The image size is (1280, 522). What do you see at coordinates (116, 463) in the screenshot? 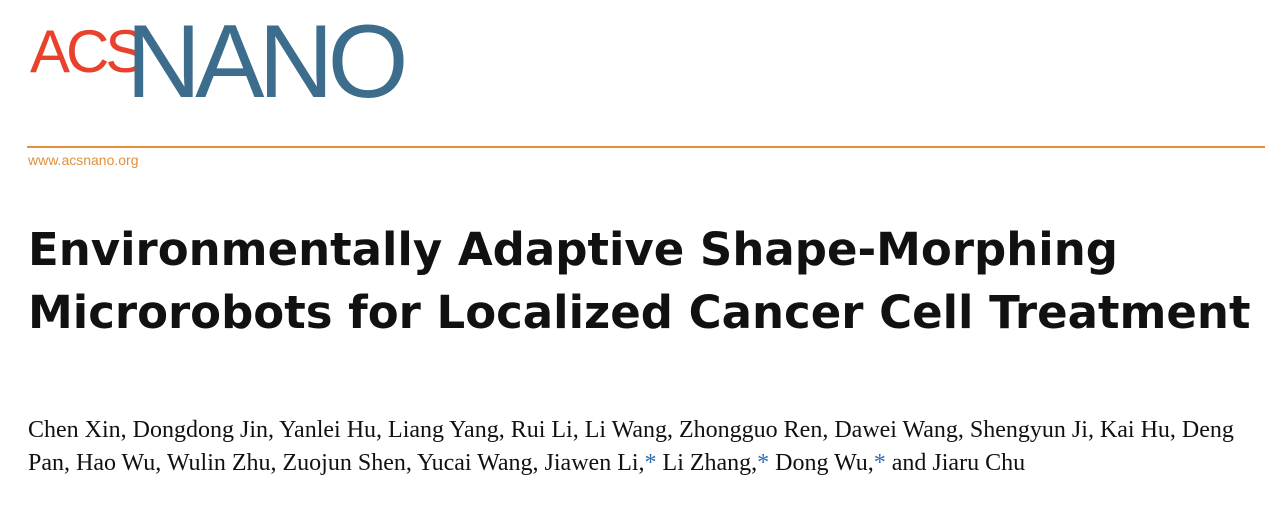
I see `author-name: Hao Wu` at bounding box center [116, 463].